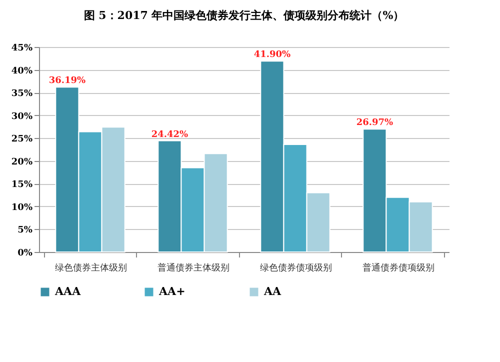 The image size is (500, 362). Describe the element at coordinates (244, 15) in the screenshot. I see `chart-title: 图 5：2017 年中国绿色债券发行主体、债项级别分布统计（%）` at that location.